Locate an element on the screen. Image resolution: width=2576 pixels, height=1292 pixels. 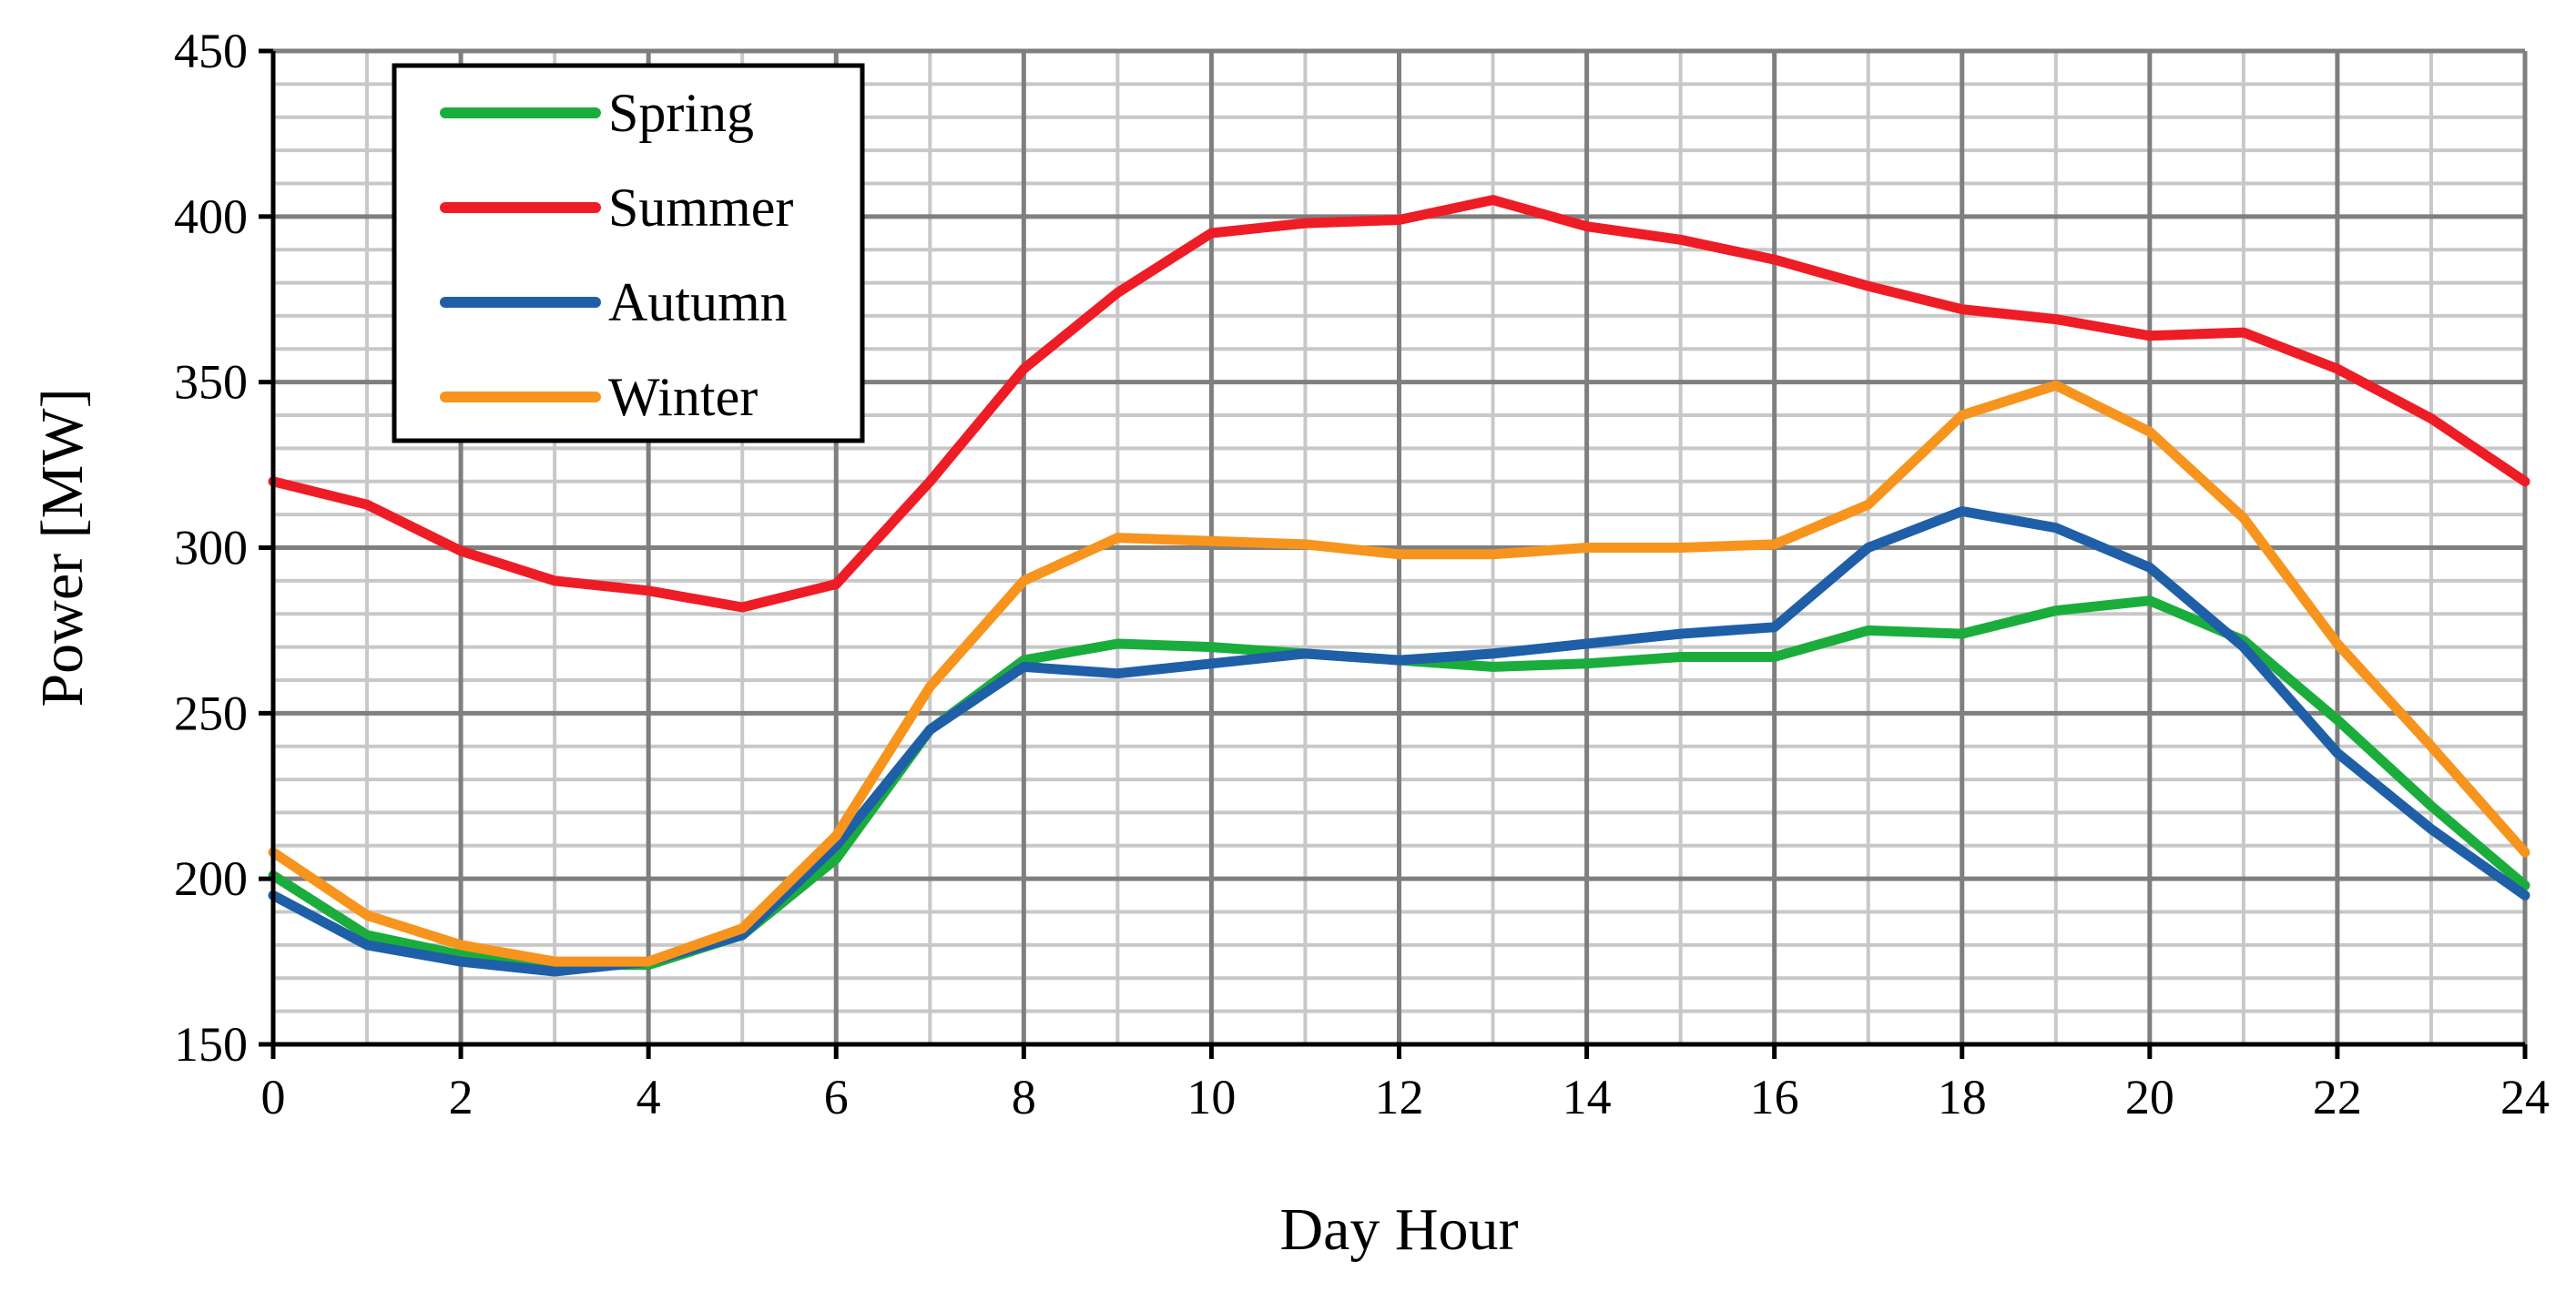
legend-label-summer: Summer is located at coordinates (700, 208).